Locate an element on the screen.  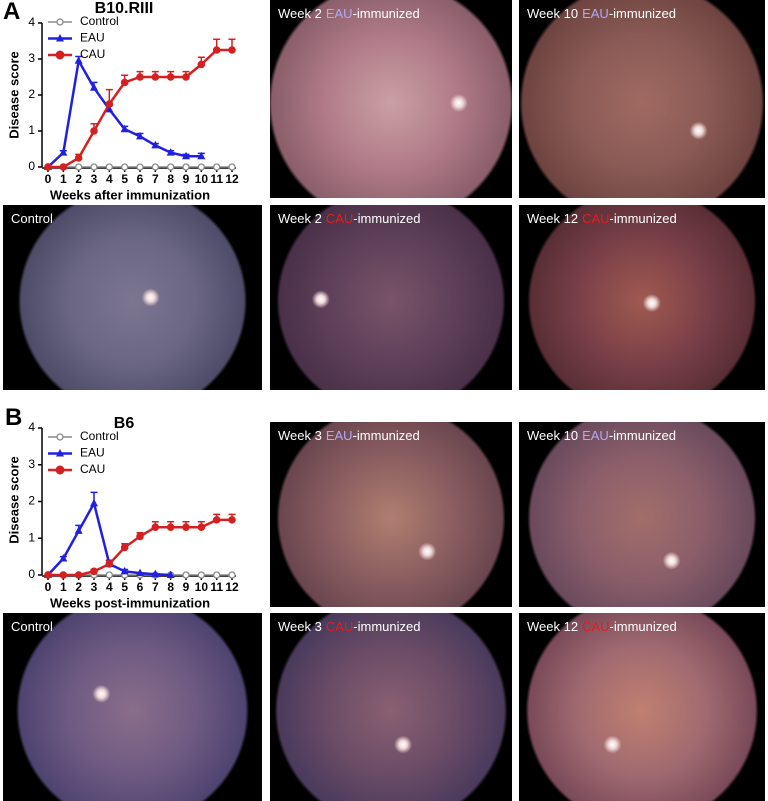
fundus-image: Week 2 CAU-immunized is located at coordinates (391, 297).